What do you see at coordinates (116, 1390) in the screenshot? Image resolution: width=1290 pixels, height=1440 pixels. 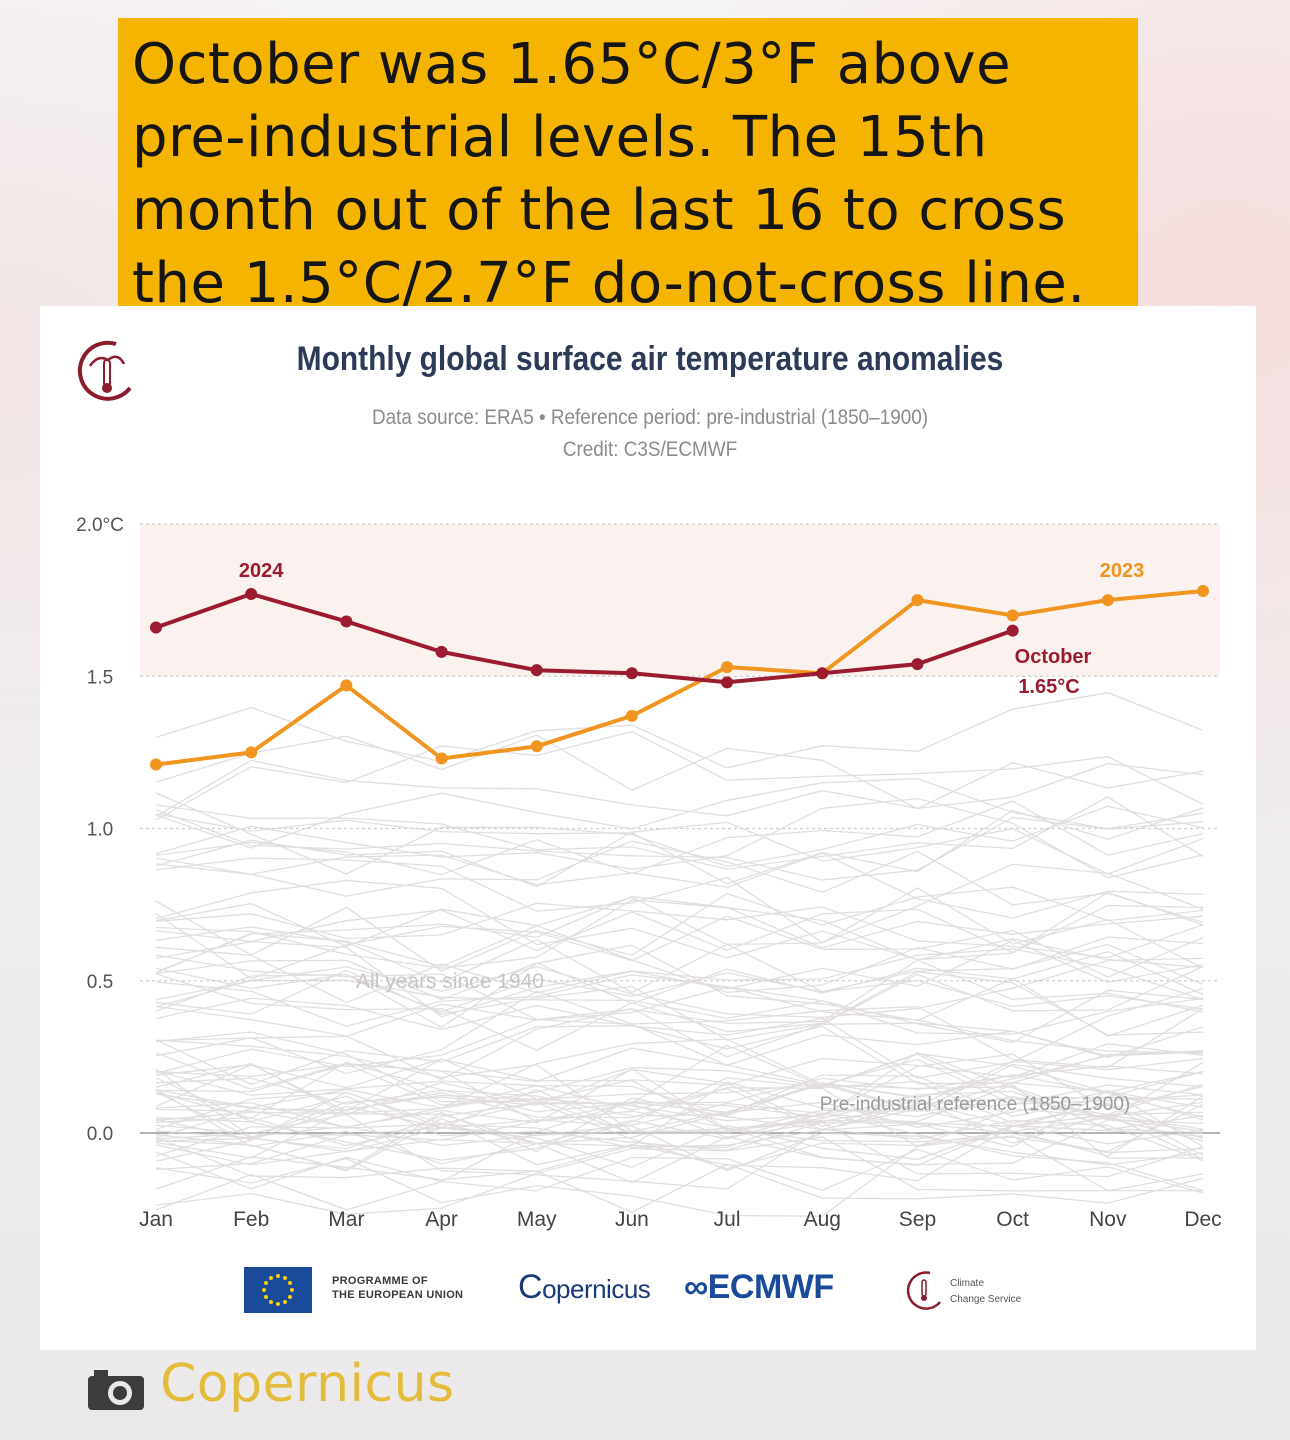 I see `camera-icon` at bounding box center [116, 1390].